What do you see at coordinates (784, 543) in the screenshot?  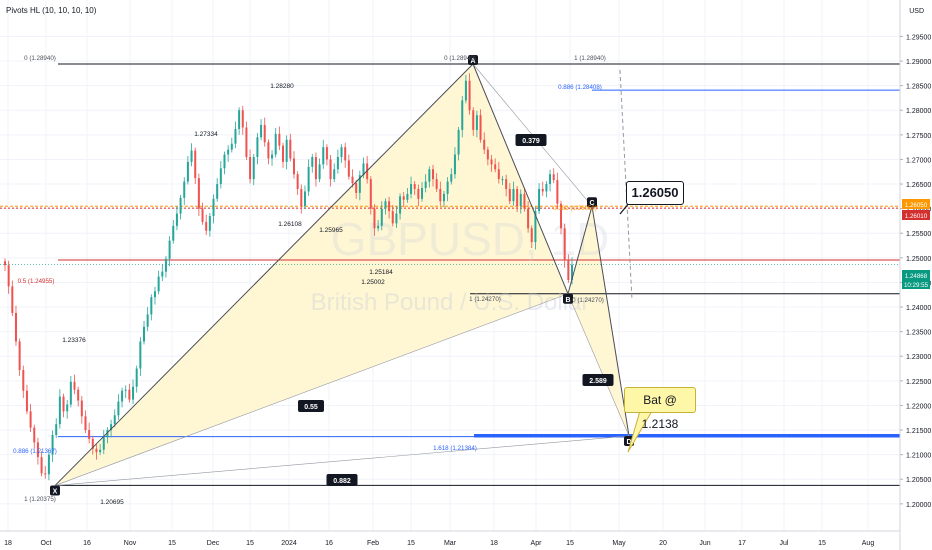 I see `time-tick-label: Jul` at bounding box center [784, 543].